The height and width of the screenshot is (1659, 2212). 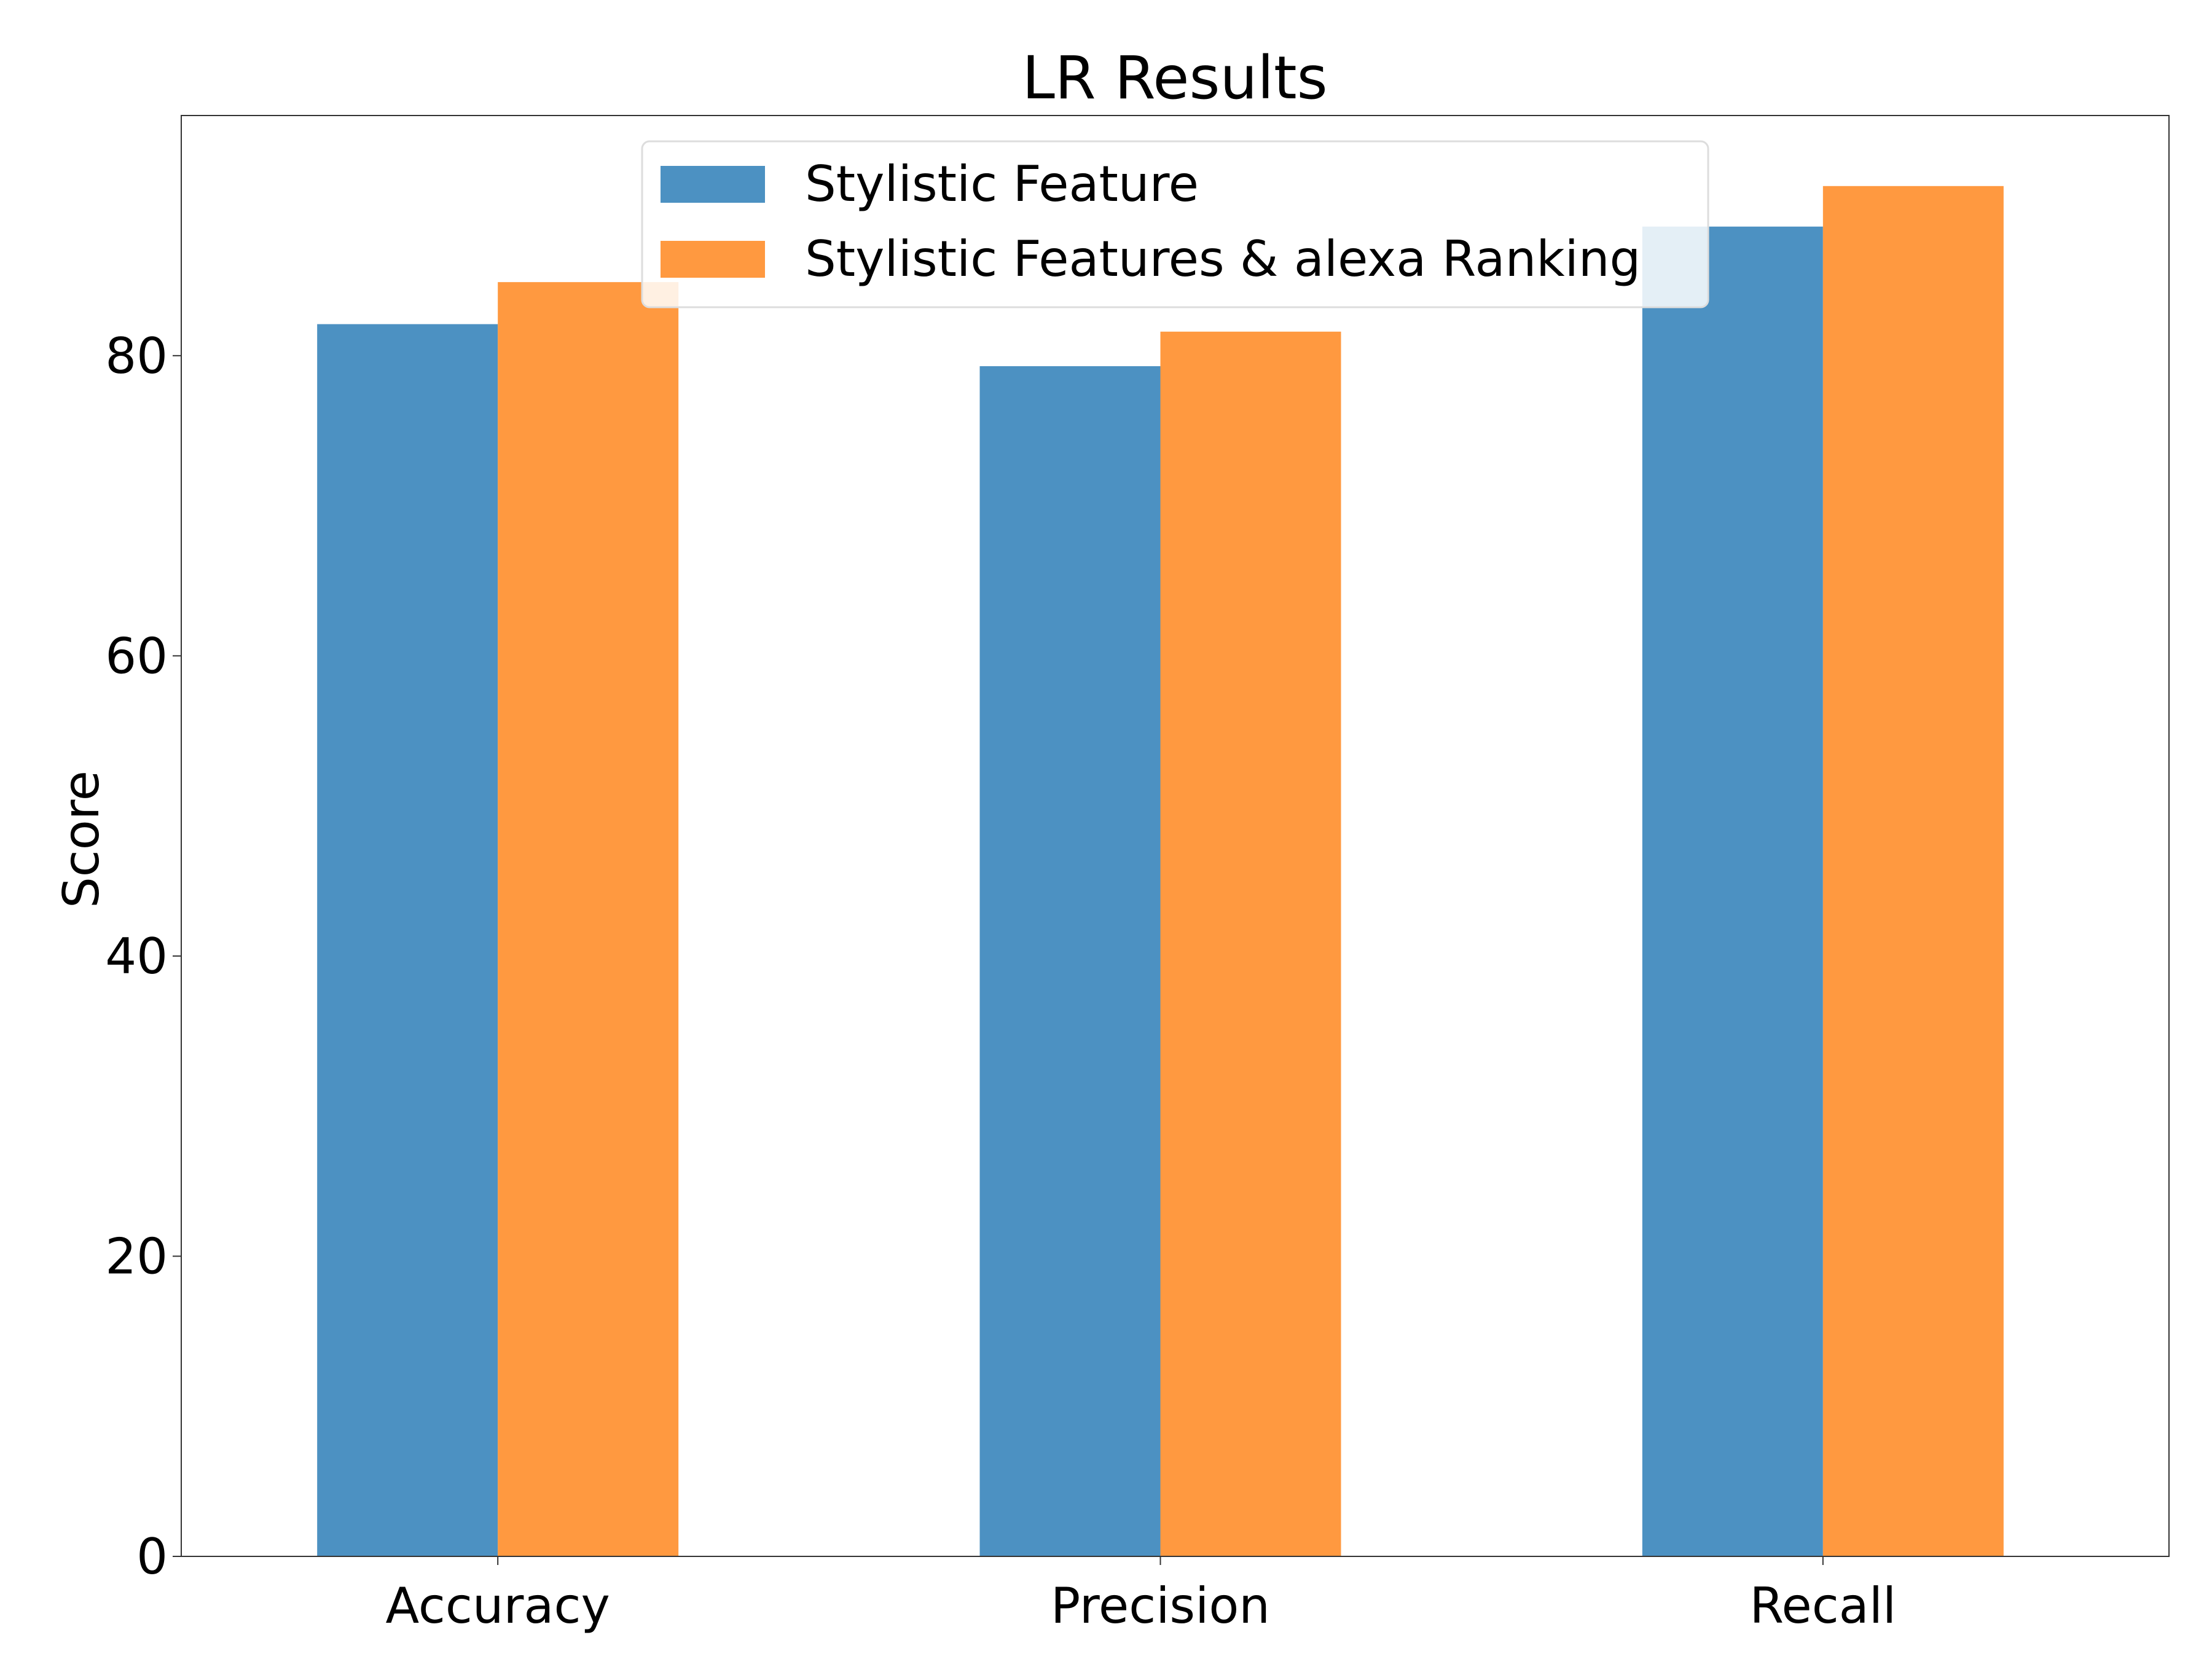 I want to click on legend-swatch-stylistic-features-alexa-ranking, so click(x=713, y=259).